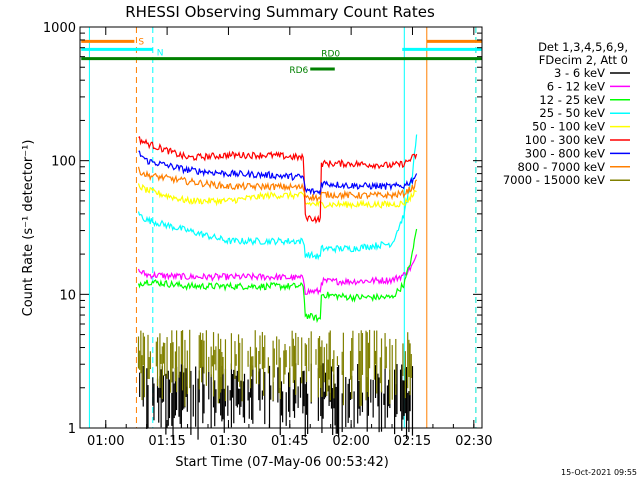 This screenshot has height=480, width=640. What do you see at coordinates (280, 12) in the screenshot?
I see `chart-title: RHESSI Observing Summary Count Rates` at bounding box center [280, 12].